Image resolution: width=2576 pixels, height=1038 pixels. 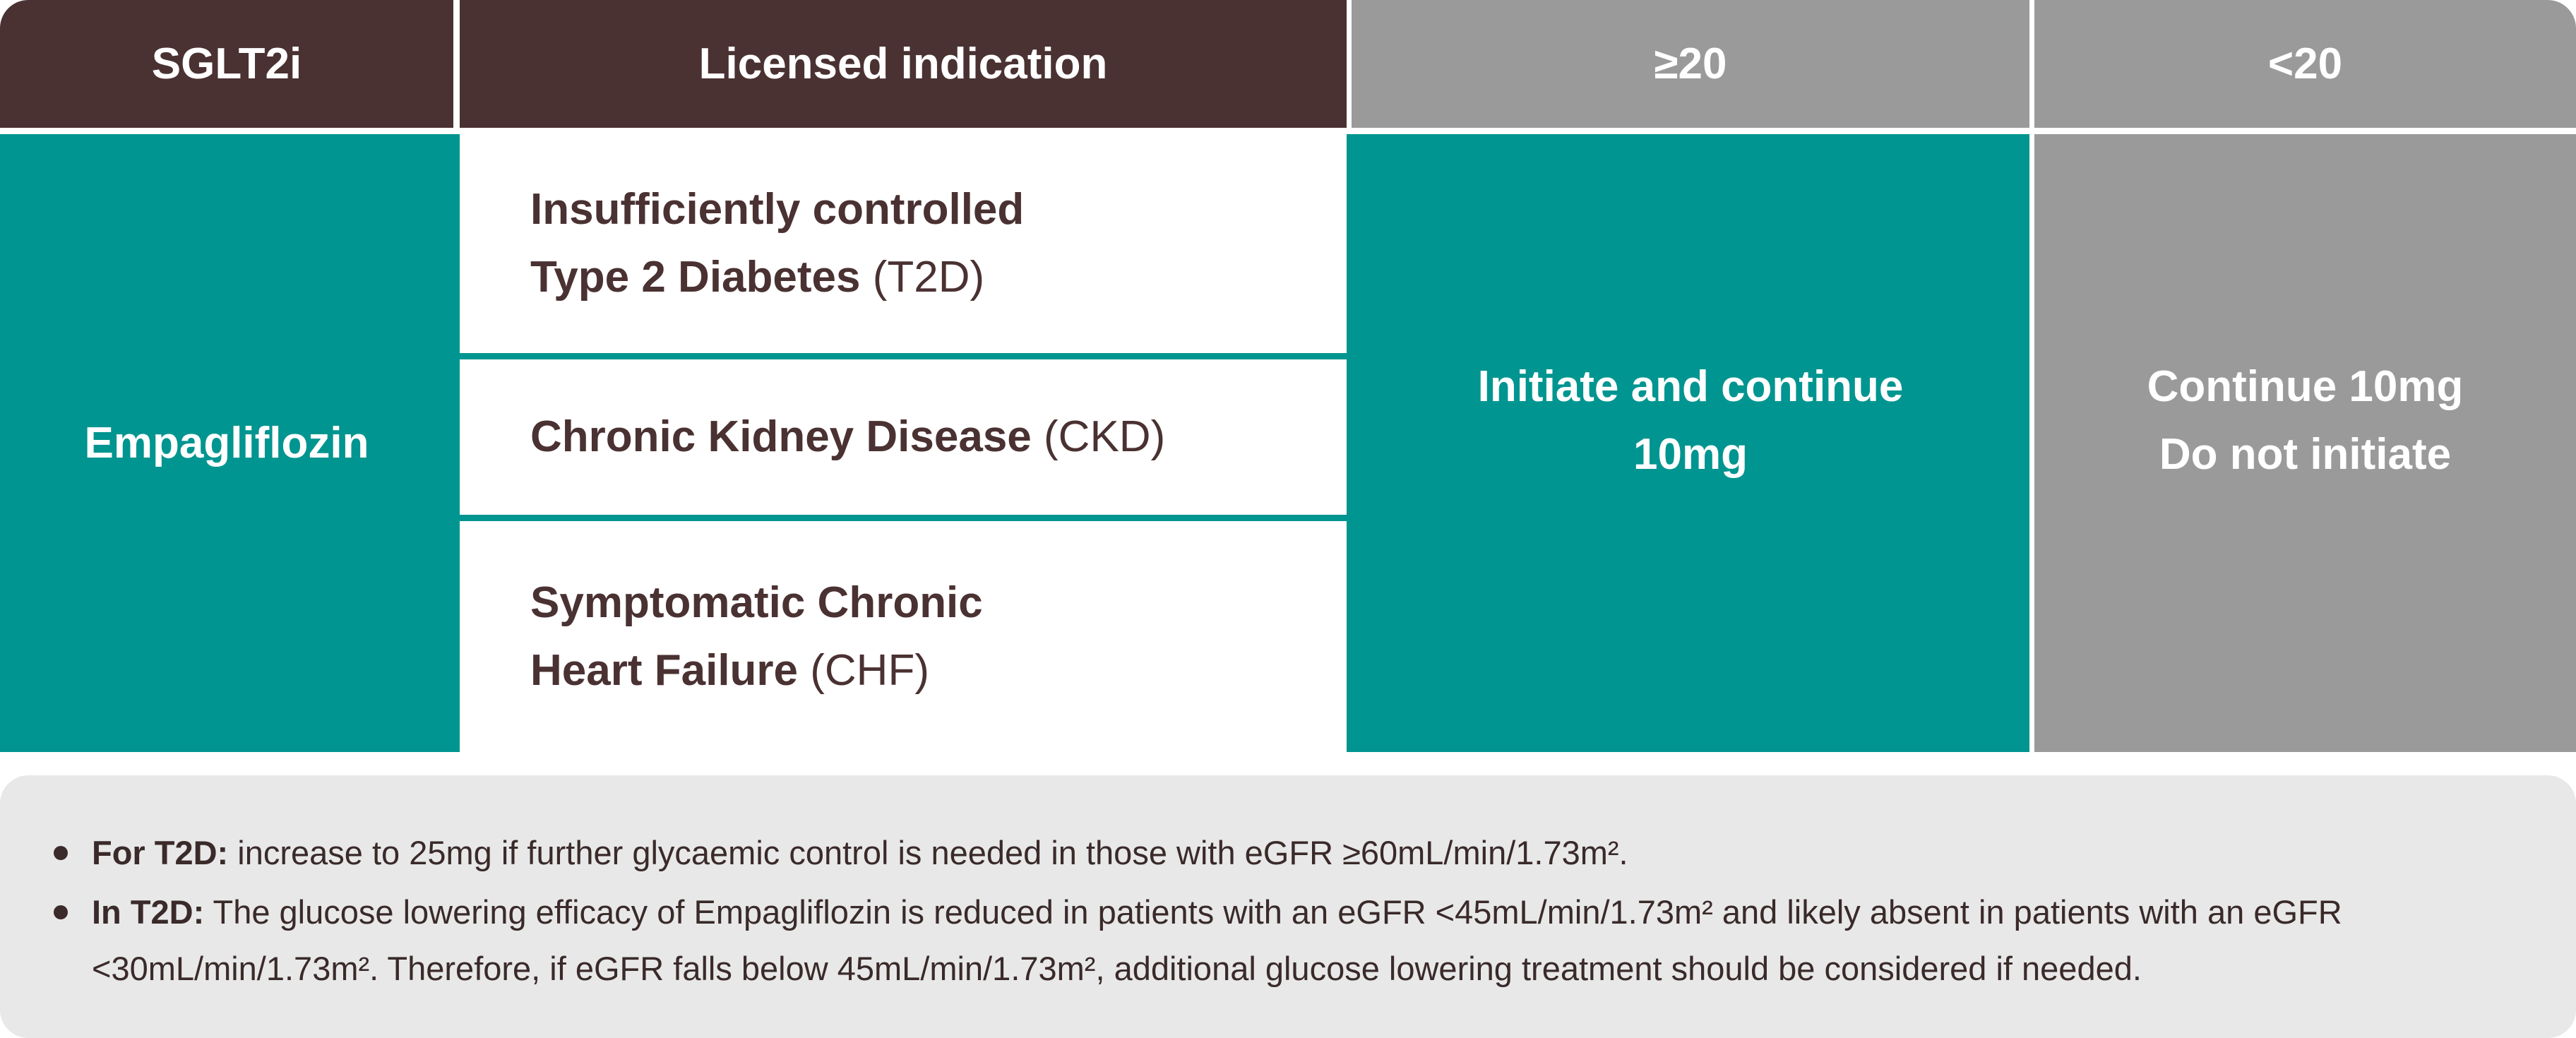 I want to click on header-egfr-high-label: ≥20, so click(x=1690, y=64).